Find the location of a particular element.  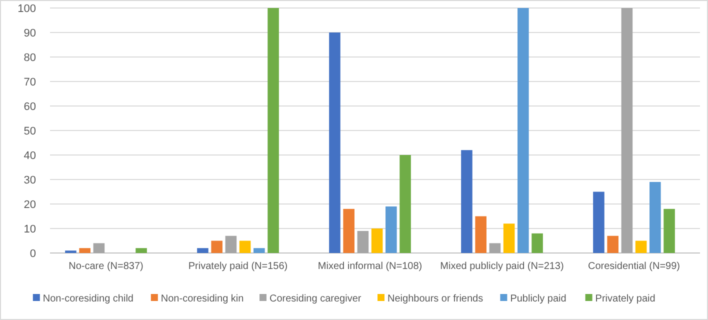

y-tick-label: 10 is located at coordinates (30, 229).